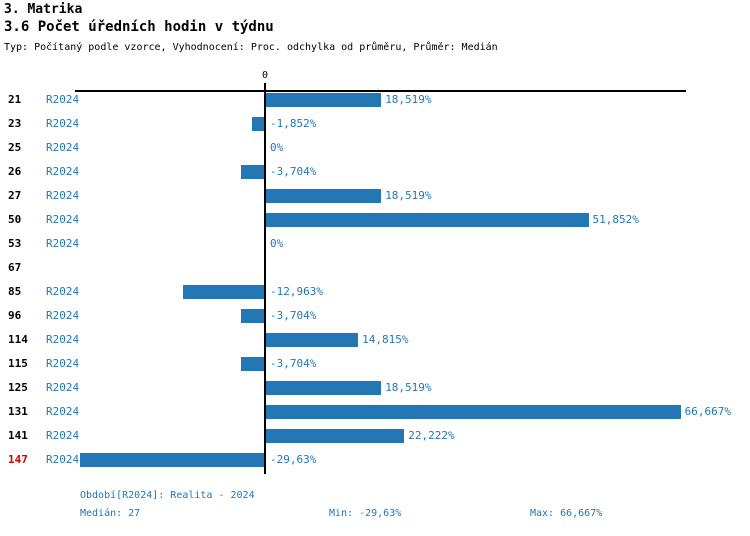 Image resolution: width=750 pixels, height=536 pixels. I want to click on axis-top-line, so click(380, 91).